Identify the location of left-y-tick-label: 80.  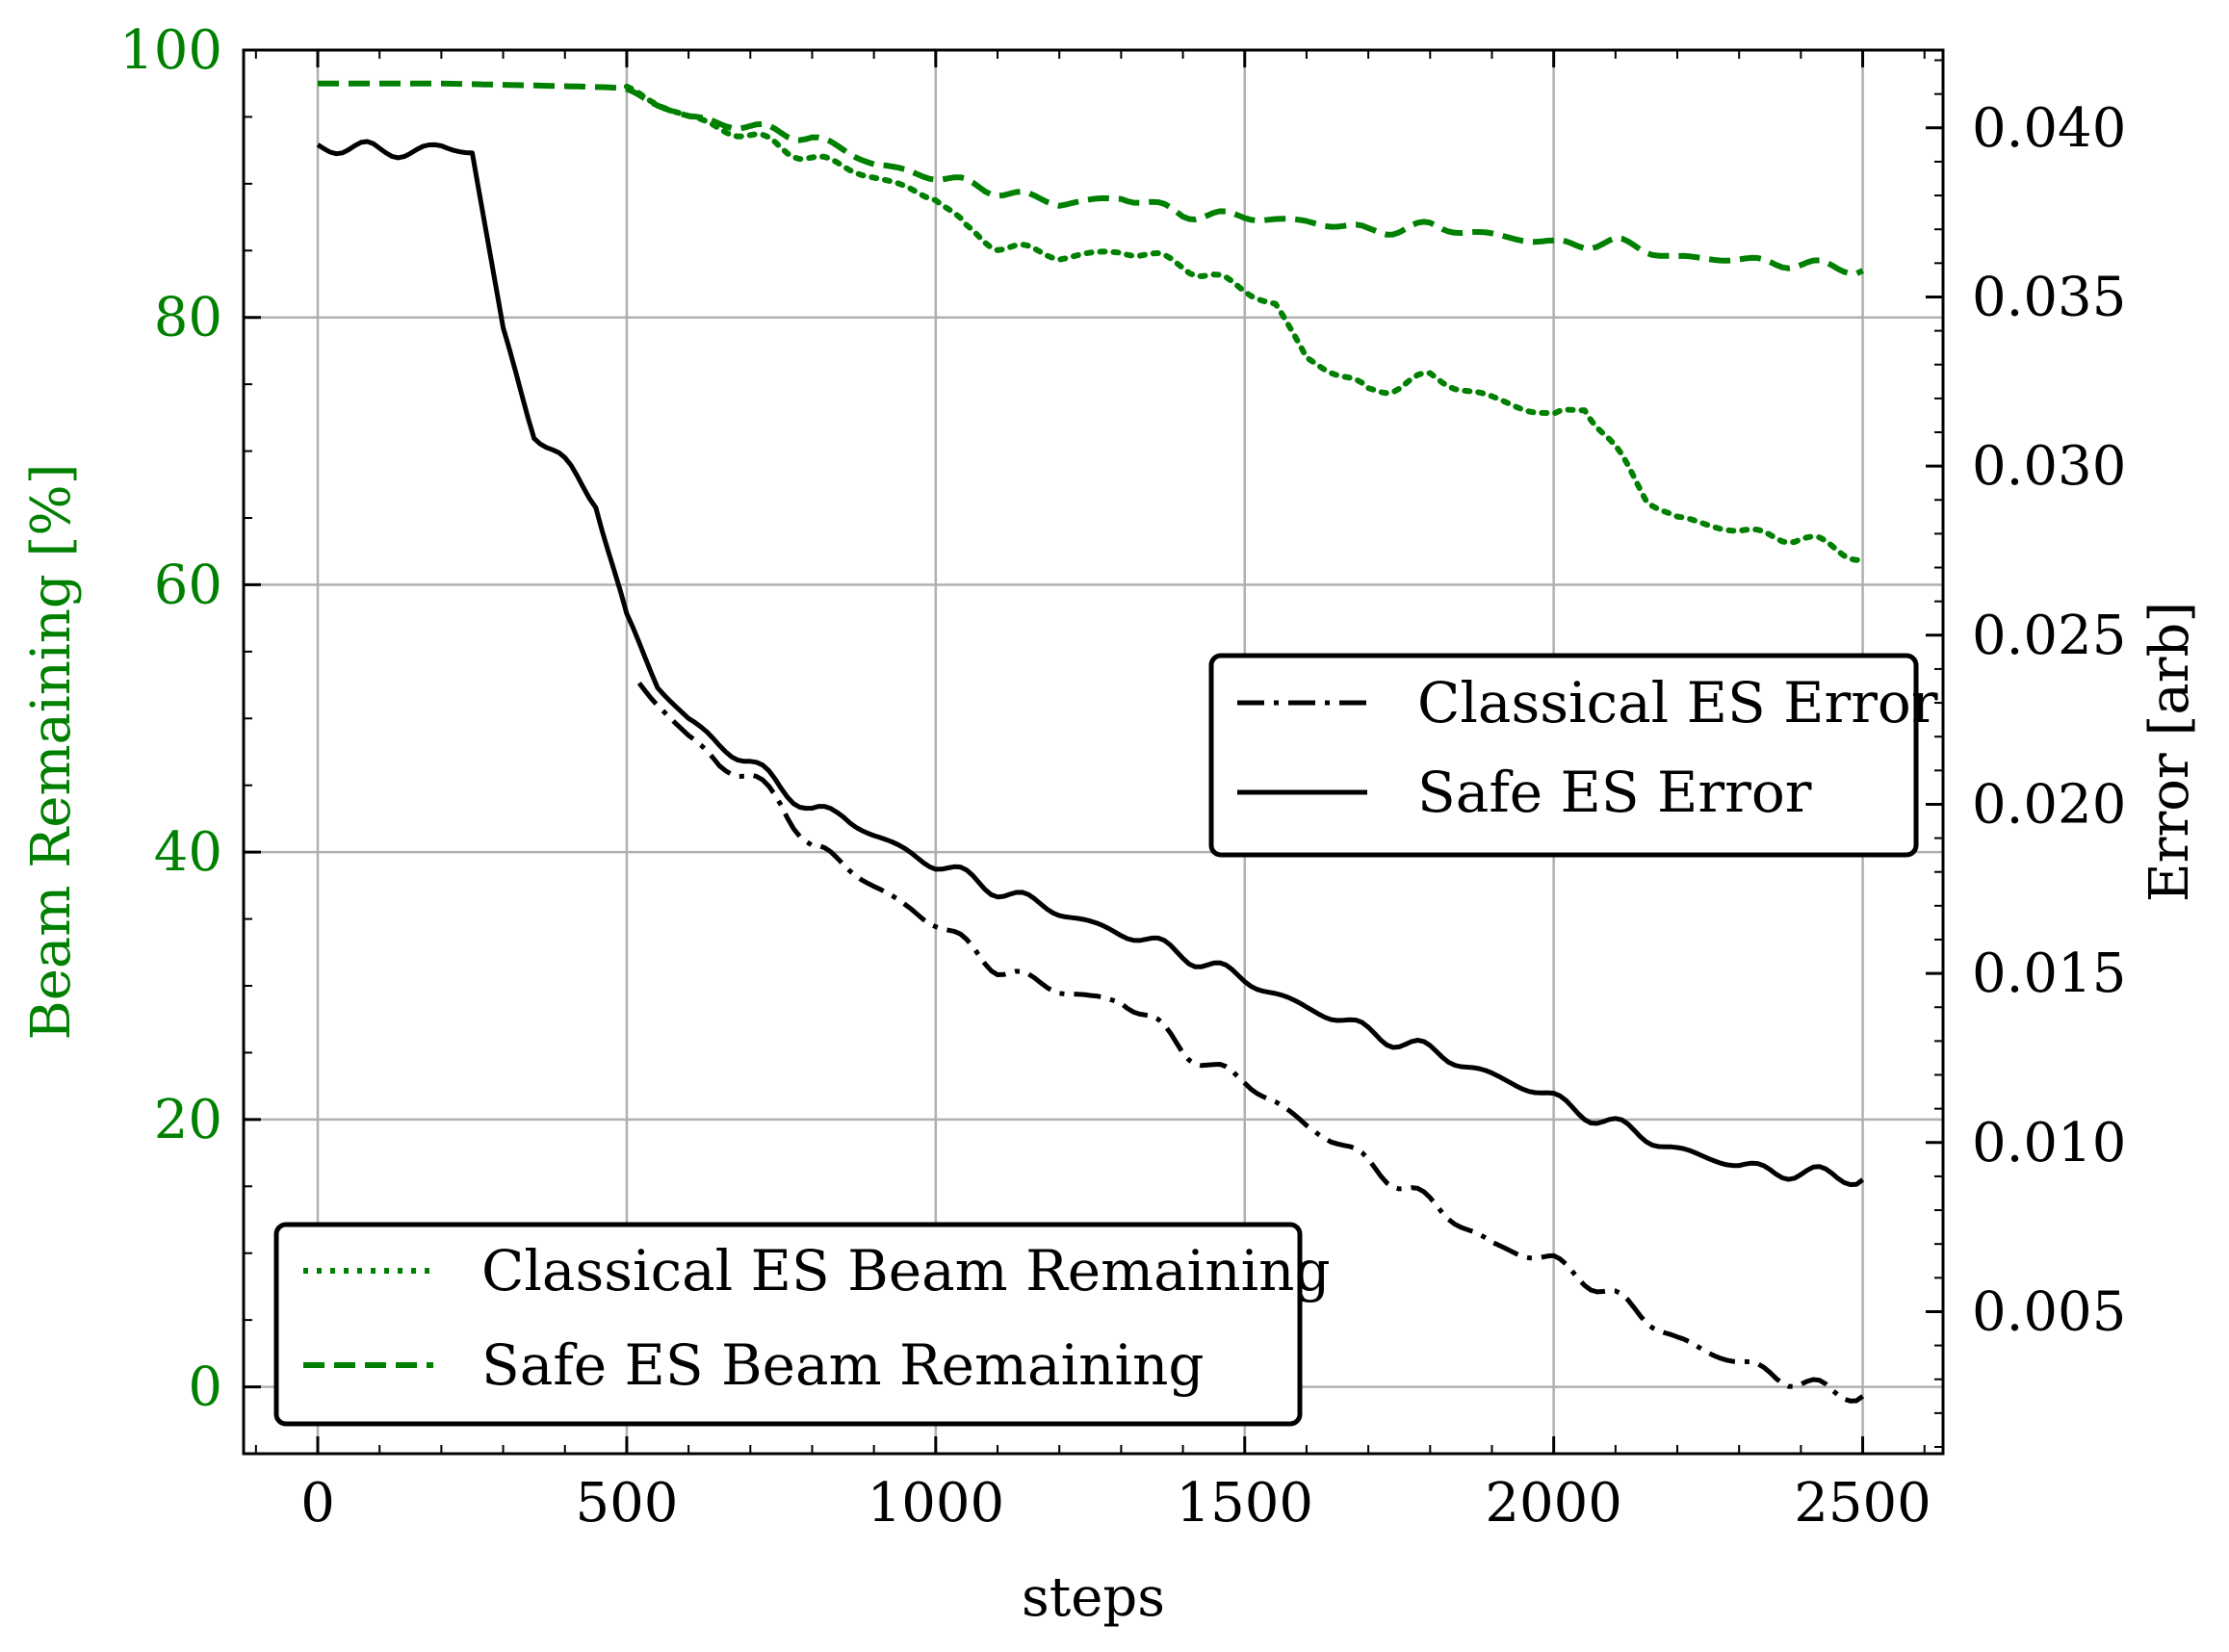
(188, 318).